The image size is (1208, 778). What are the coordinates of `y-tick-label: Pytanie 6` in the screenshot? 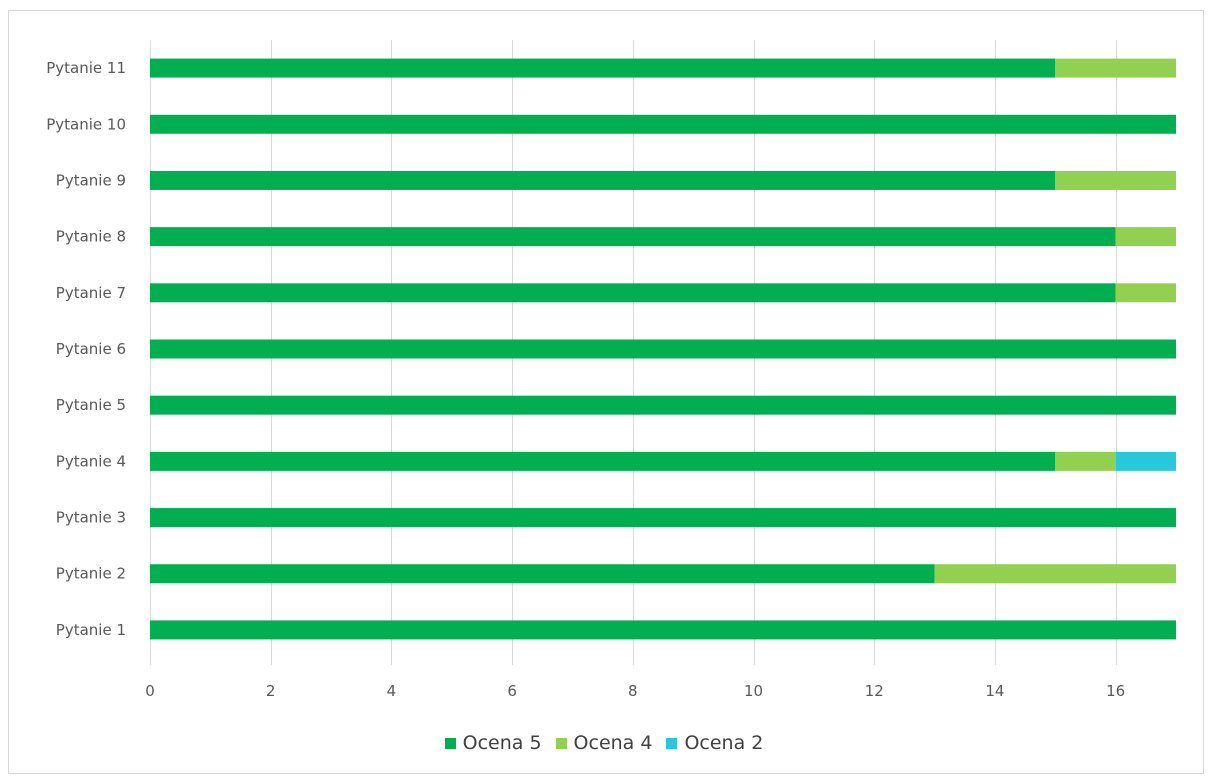 It's located at (91, 349).